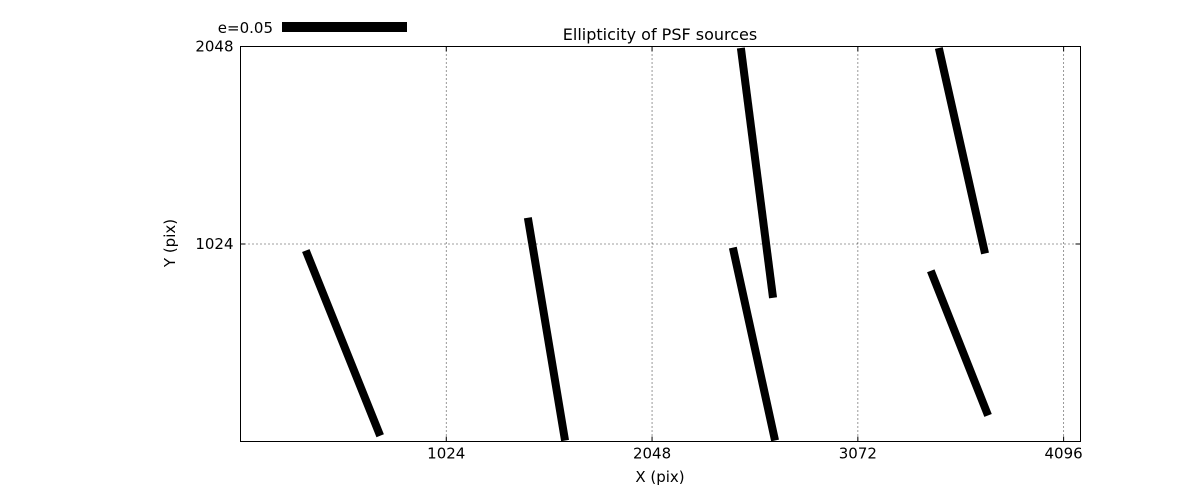  Describe the element at coordinates (660, 34) in the screenshot. I see `chart-title: Ellipticity of PSF sources` at that location.